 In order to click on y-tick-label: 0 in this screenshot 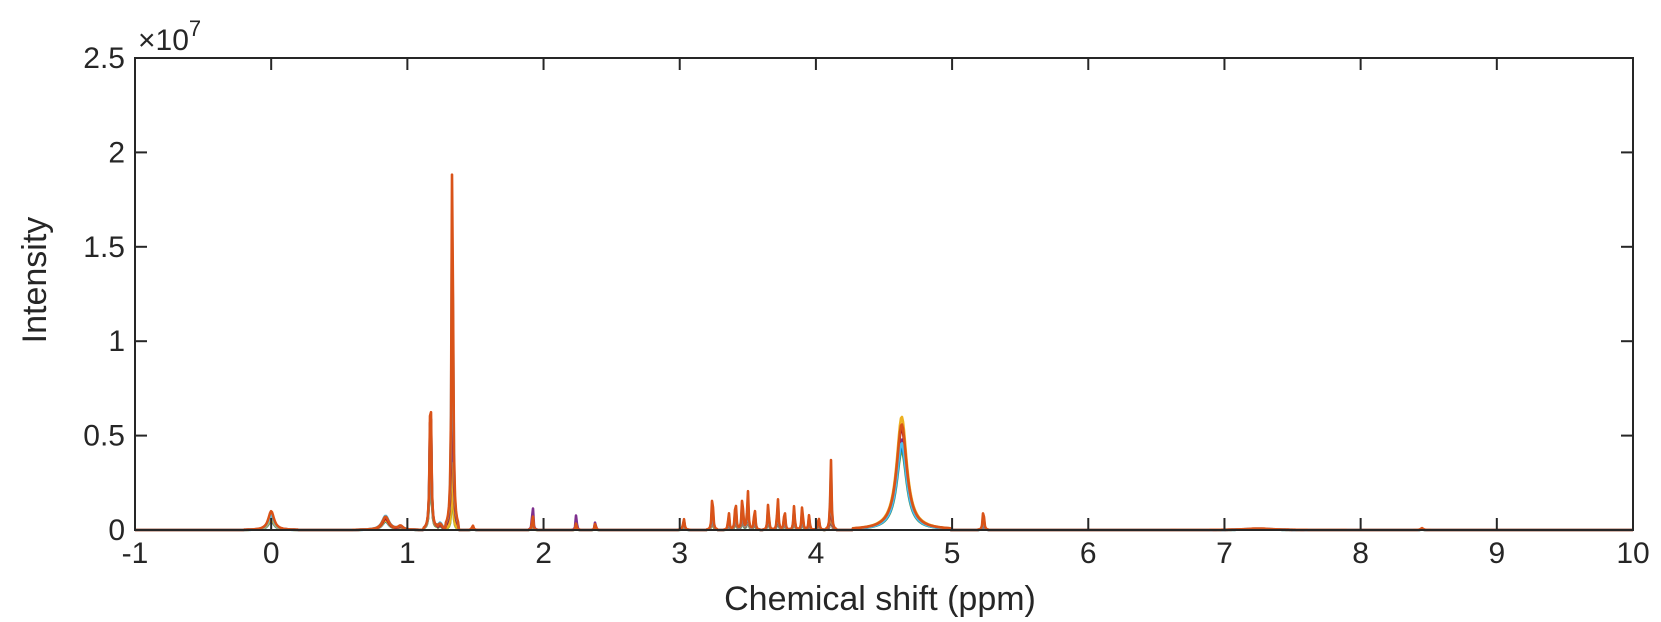, I will do `click(116, 530)`.